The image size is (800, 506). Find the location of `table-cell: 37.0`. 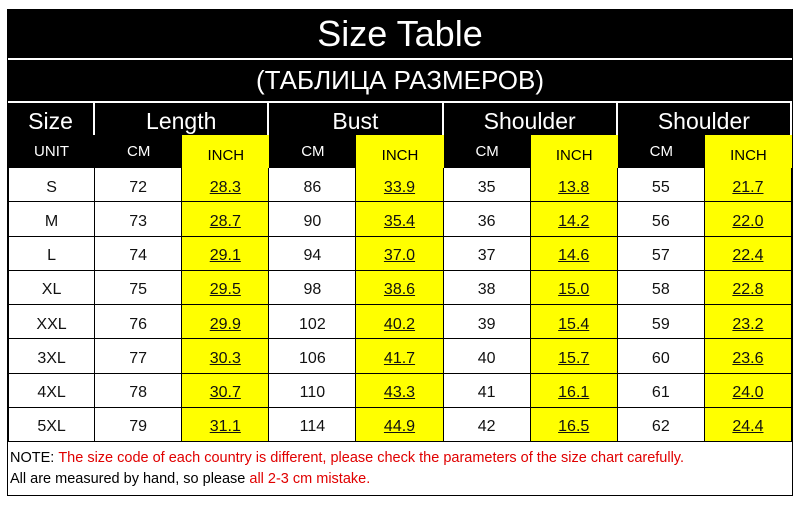

table-cell: 37.0 is located at coordinates (400, 253).